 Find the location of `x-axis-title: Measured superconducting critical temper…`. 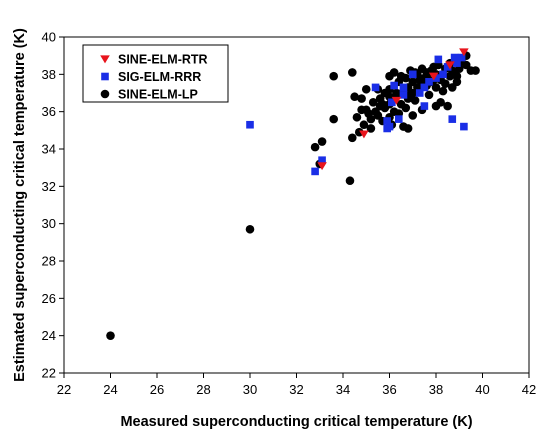

x-axis-title: Measured superconducting critical temper… is located at coordinates (296, 422).